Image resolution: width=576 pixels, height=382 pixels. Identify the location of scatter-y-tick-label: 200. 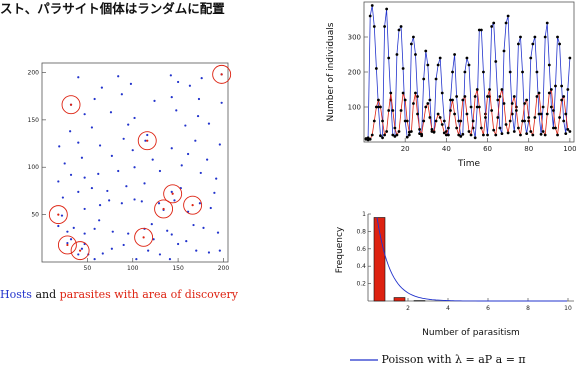
(34, 72).